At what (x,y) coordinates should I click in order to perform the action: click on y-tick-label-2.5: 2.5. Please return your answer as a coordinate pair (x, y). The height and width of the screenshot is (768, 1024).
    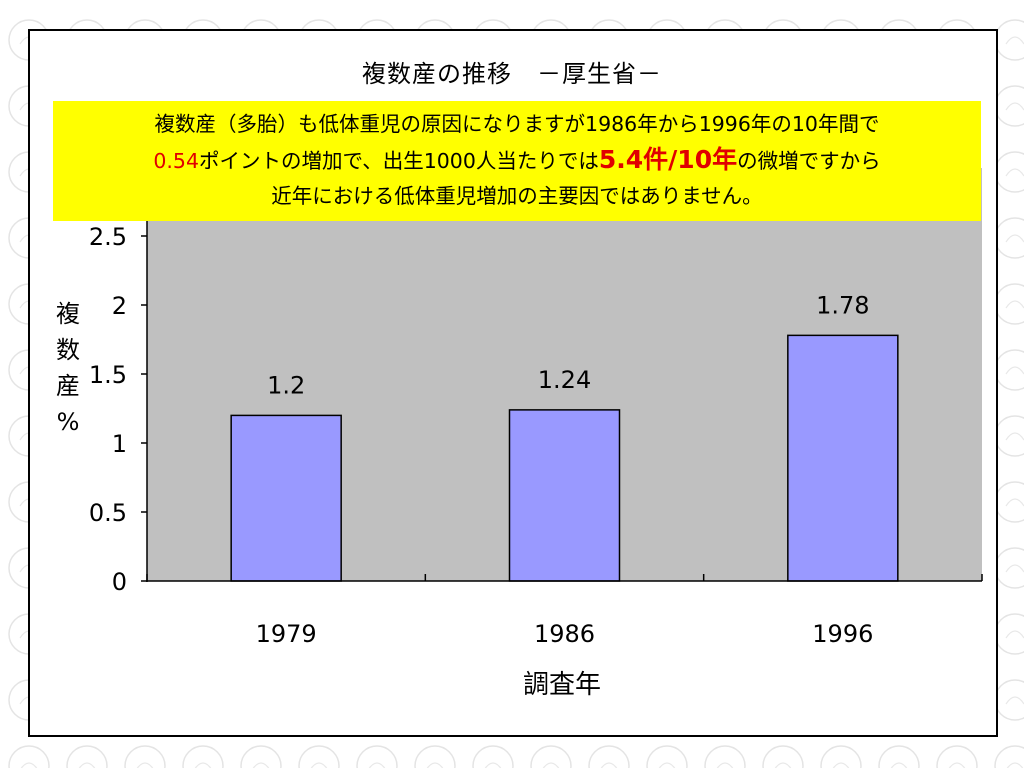
    Looking at the image, I should click on (108, 237).